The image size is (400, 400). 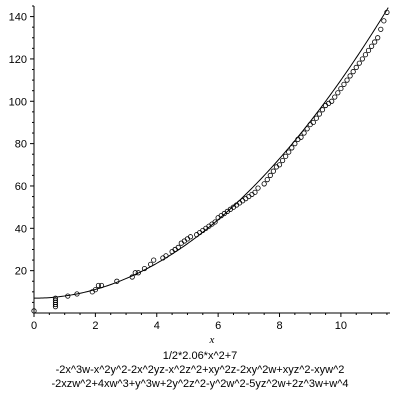 I want to click on x-tick-label: 6, so click(x=218, y=326).